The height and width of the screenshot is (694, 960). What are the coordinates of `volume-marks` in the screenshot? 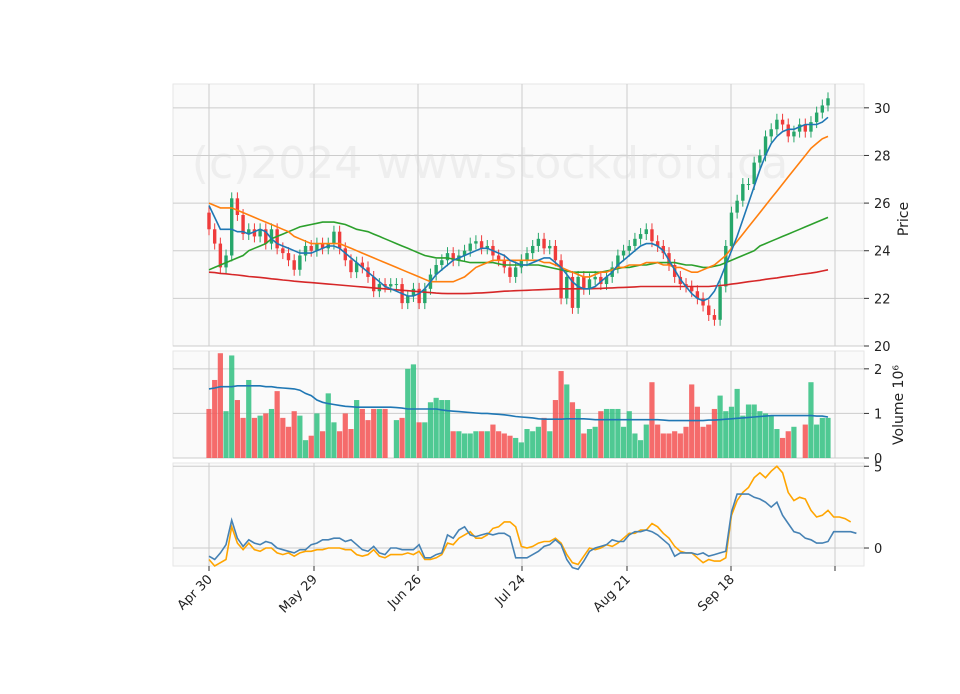 It's located at (518, 405).